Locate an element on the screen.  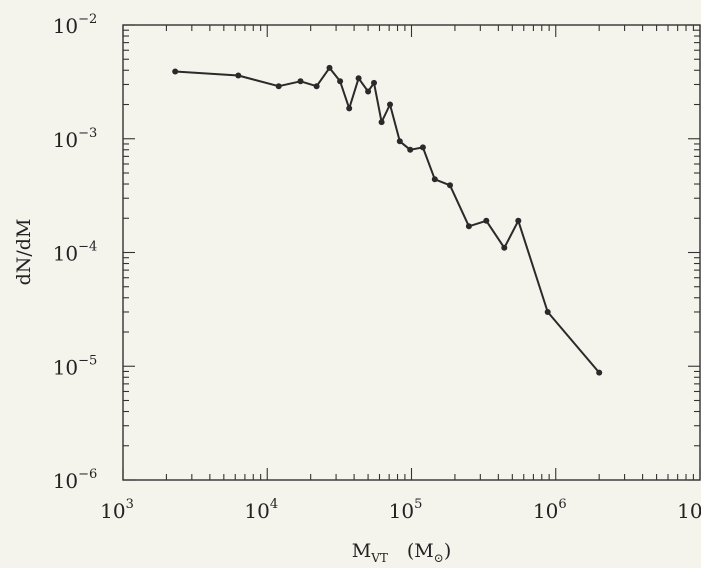
x-axis-label: MVT (M⊙) is located at coordinates (402, 552).